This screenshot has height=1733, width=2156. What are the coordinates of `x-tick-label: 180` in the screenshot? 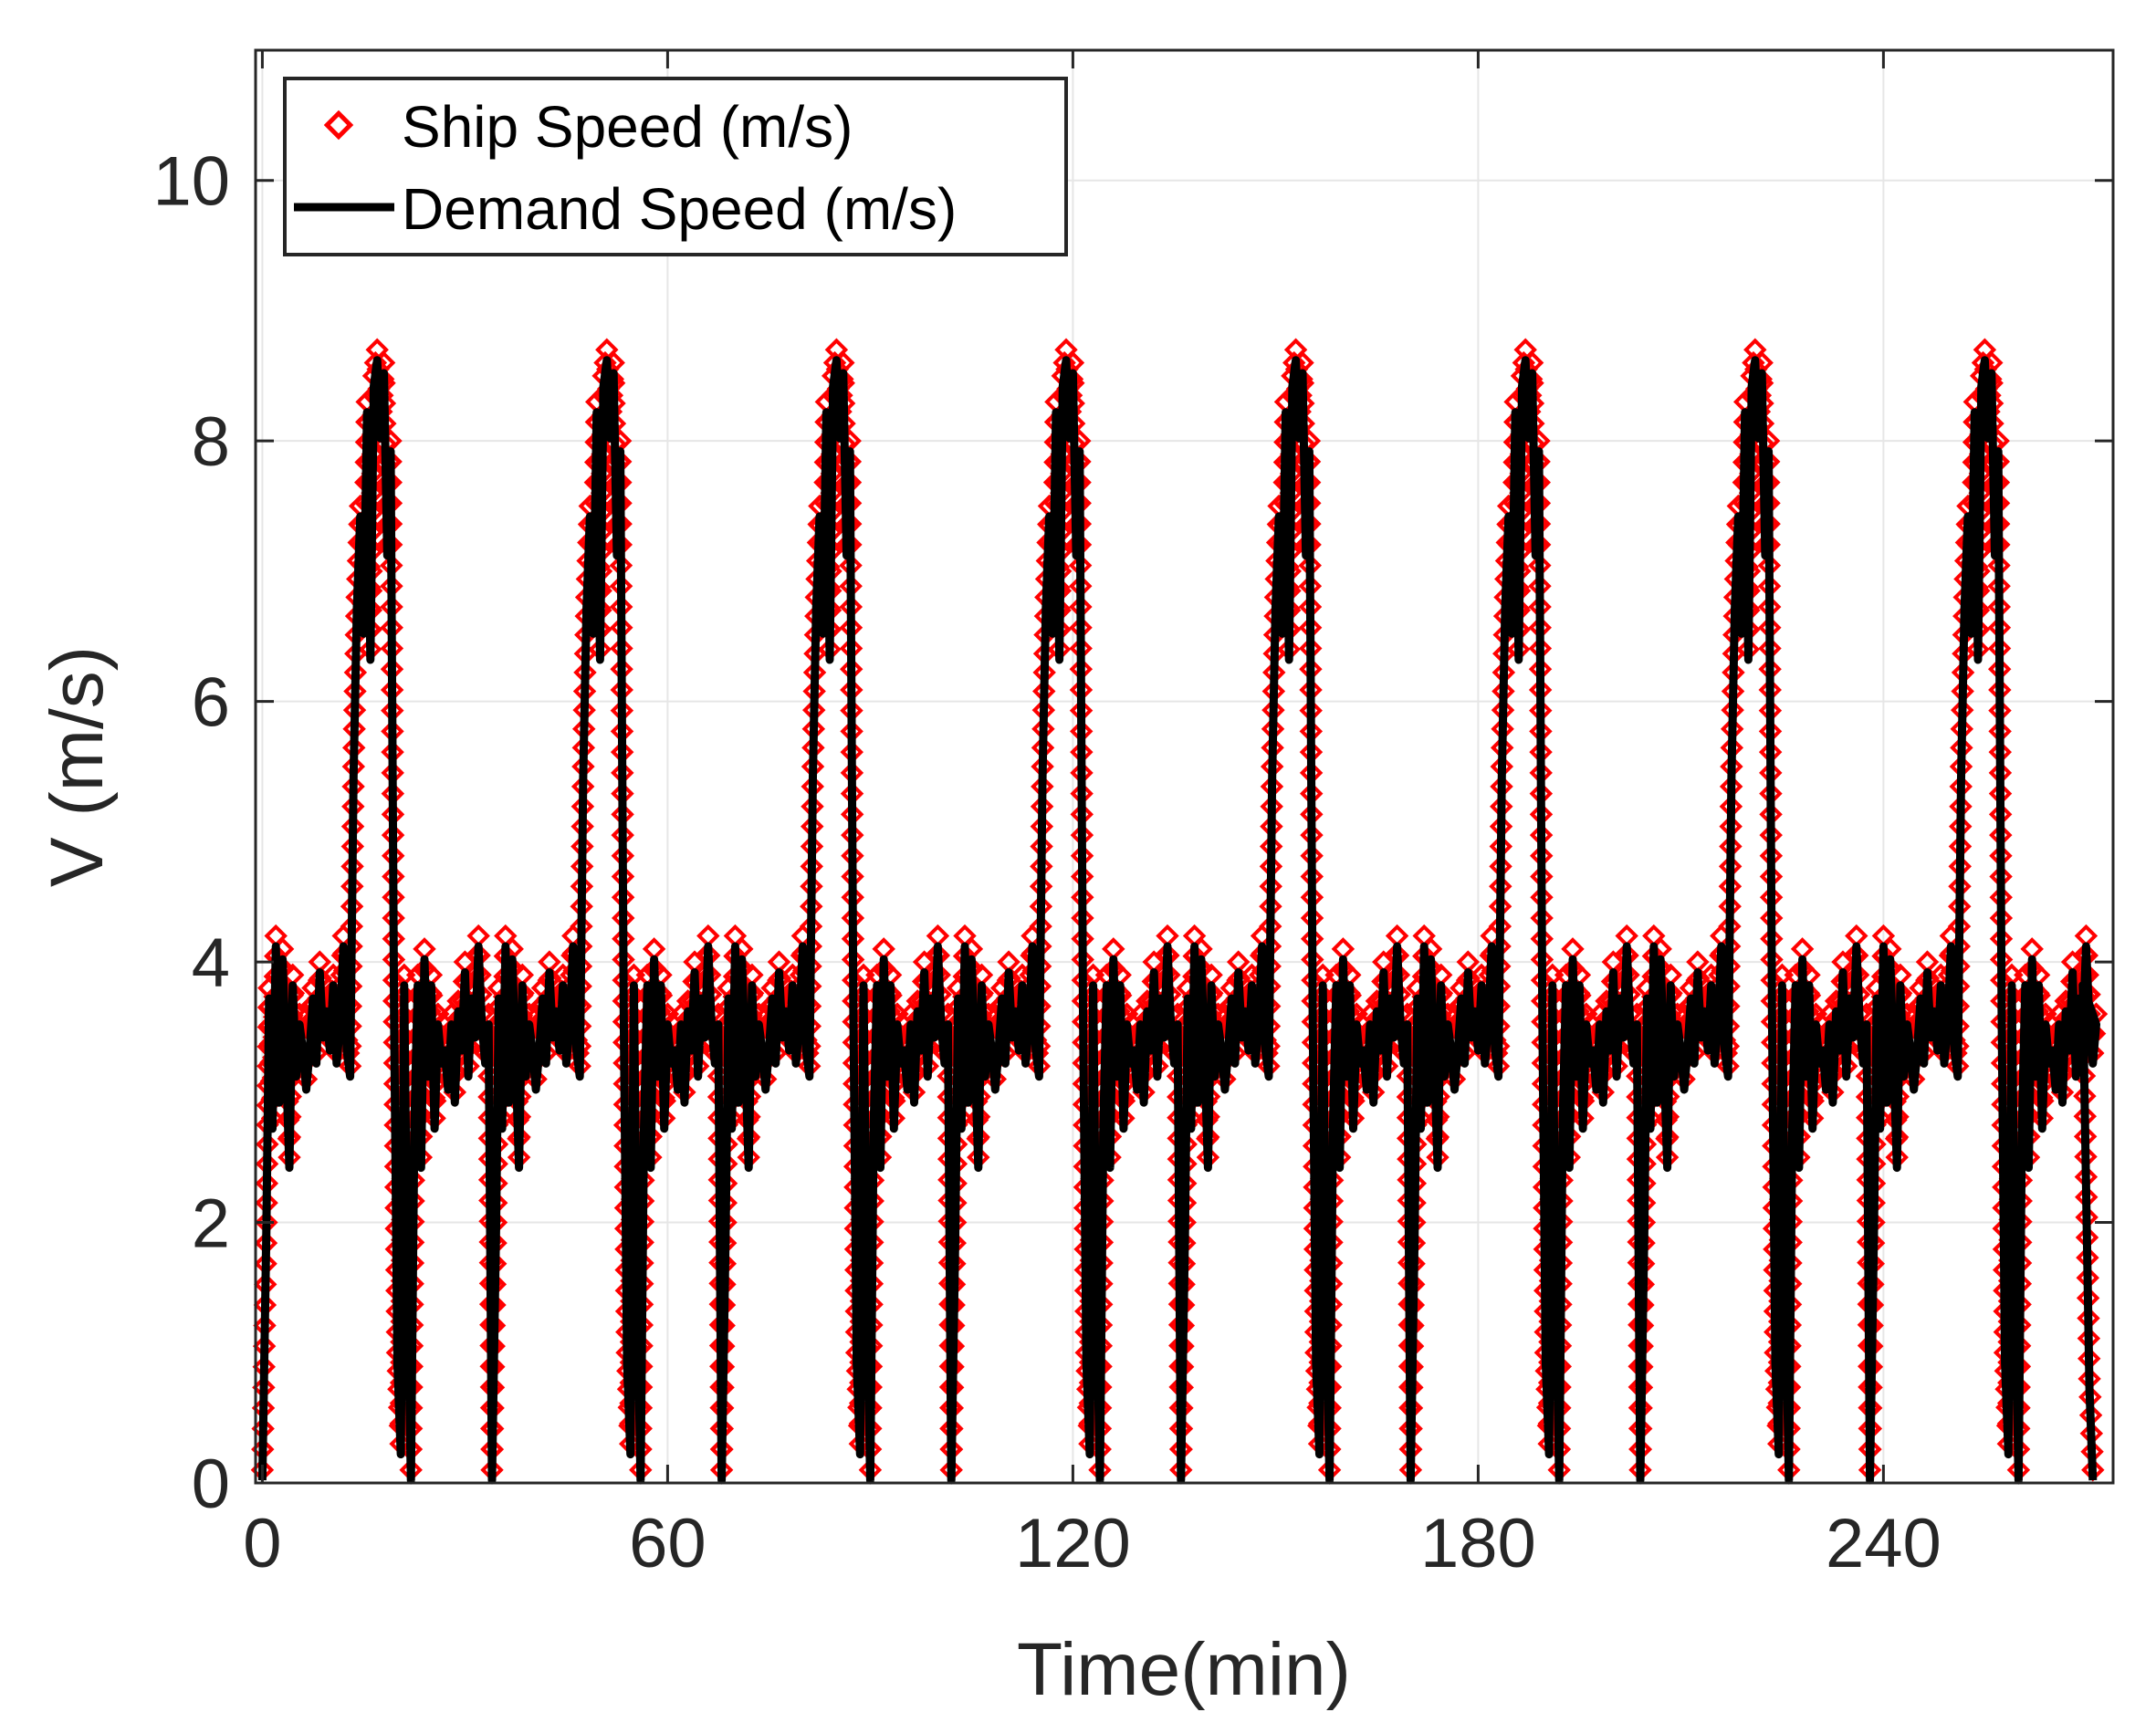 It's located at (1478, 1543).